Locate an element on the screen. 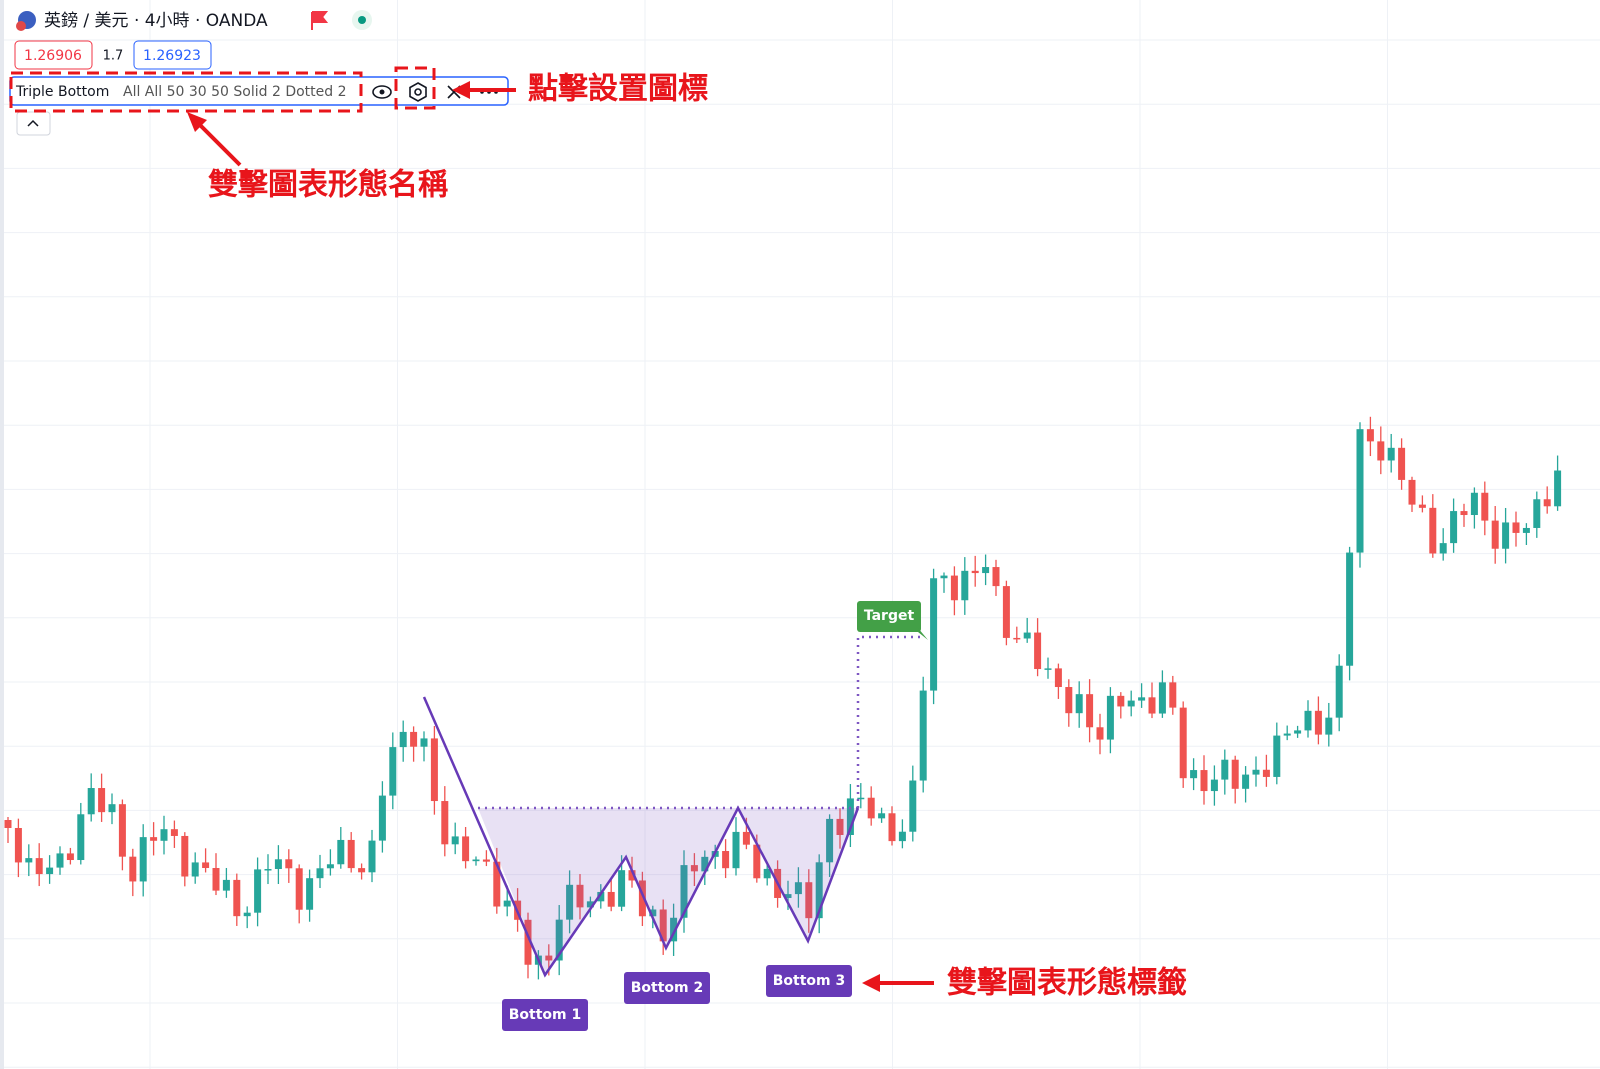 This screenshot has width=1600, height=1069. bottom-label: Bottom 2 is located at coordinates (667, 988).